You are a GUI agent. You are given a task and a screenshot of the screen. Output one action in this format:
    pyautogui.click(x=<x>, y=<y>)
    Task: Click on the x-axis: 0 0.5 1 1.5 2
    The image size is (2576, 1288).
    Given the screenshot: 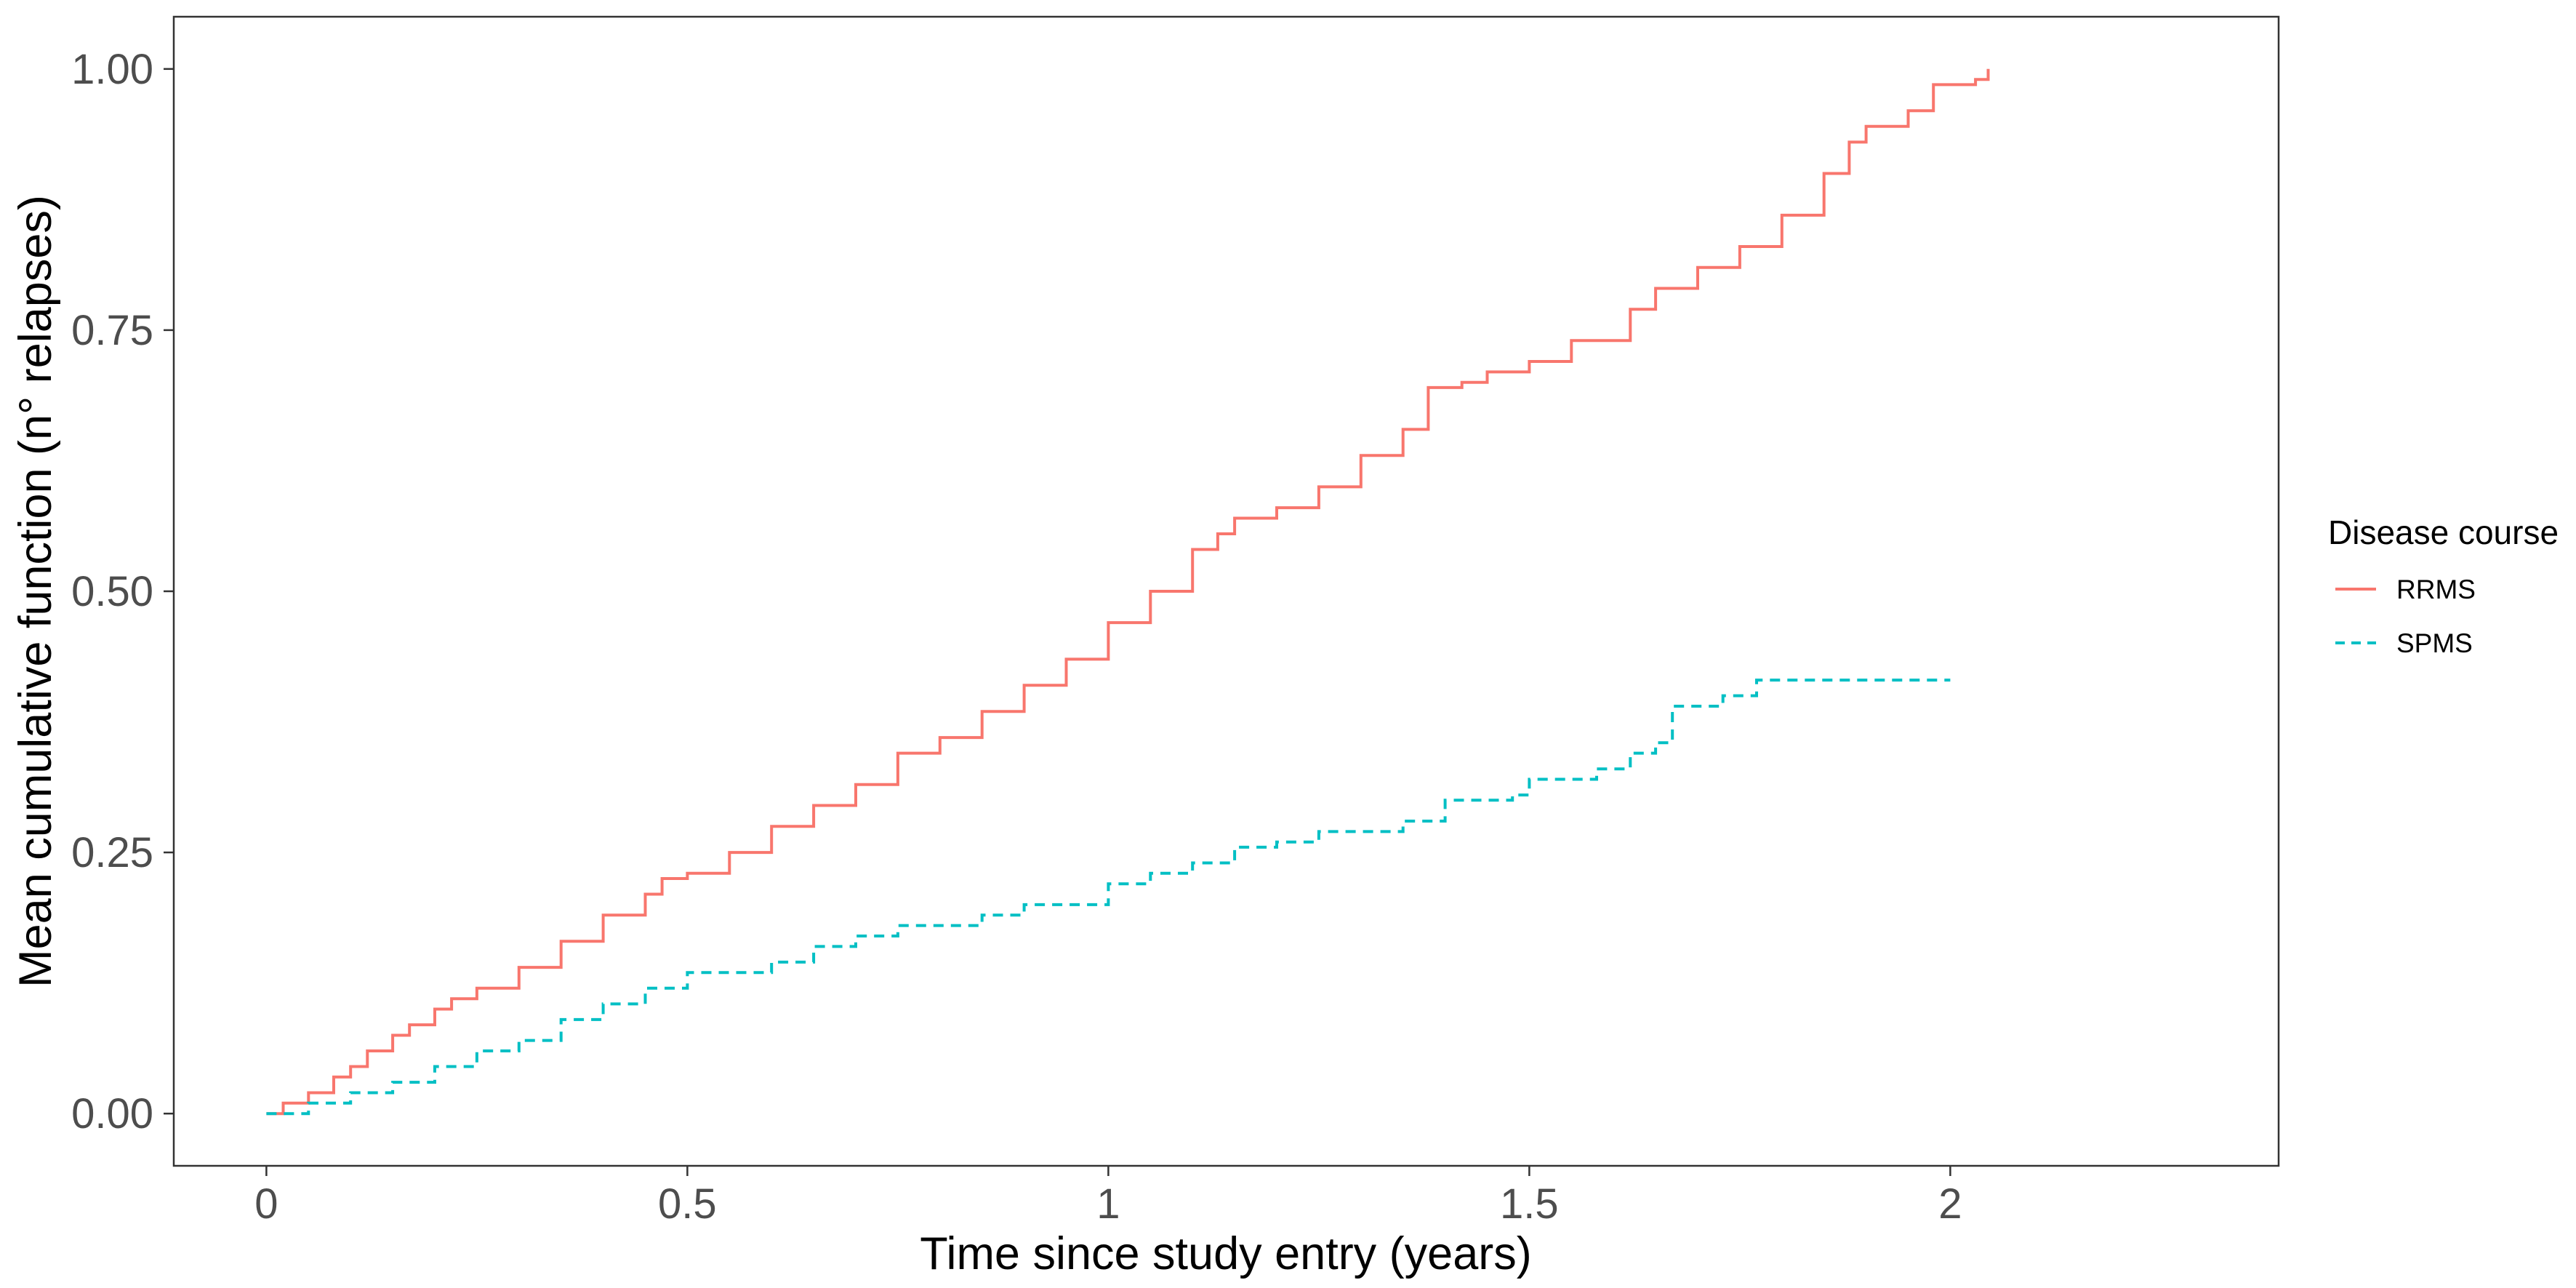 What is the action you would take?
    pyautogui.click(x=1108, y=1197)
    